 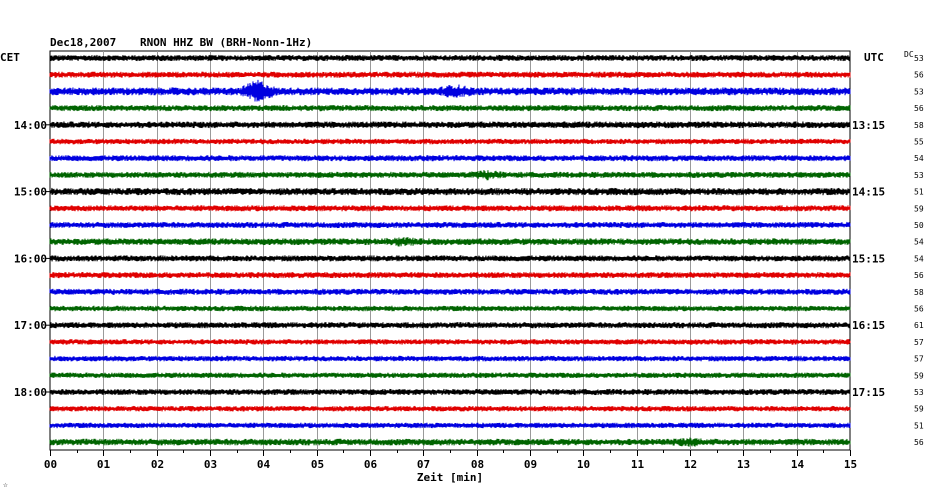 What do you see at coordinates (210, 464) in the screenshot?
I see `x-tick-label: 03` at bounding box center [210, 464].